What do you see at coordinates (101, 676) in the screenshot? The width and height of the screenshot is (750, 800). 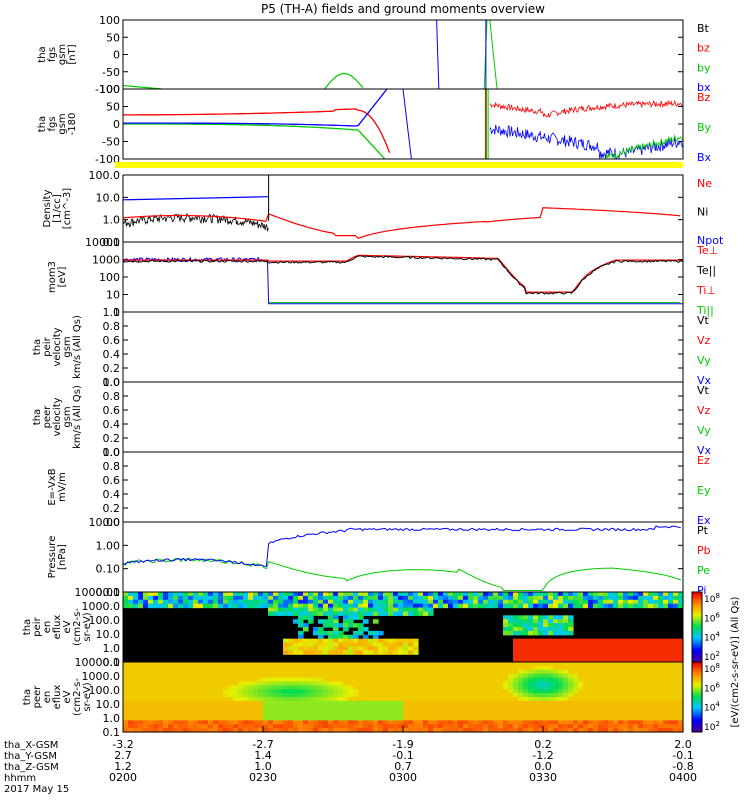 I see `ytick-label: 1000.0` at bounding box center [101, 676].